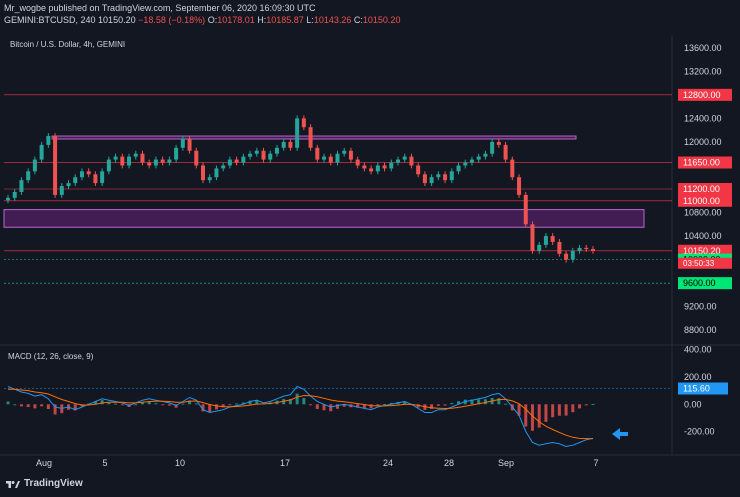  Describe the element at coordinates (699, 263) in the screenshot. I see `countdown-label: 03:50:33` at that location.